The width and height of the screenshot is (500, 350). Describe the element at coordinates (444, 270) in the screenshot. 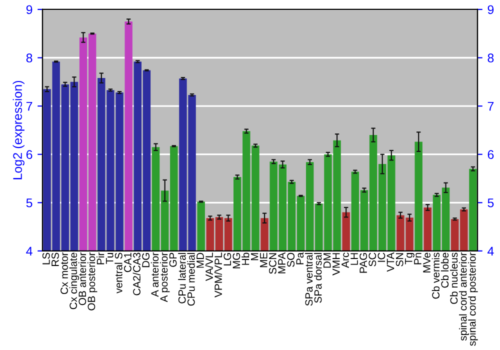

I see `x-tick-label: Cb lobe` at that location.